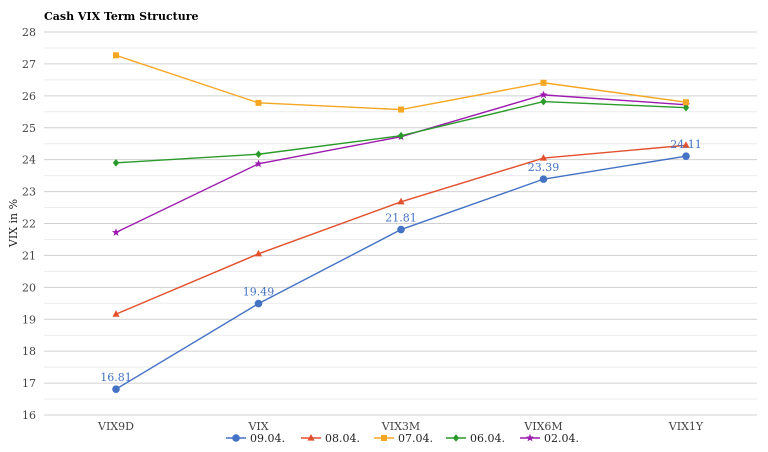  I want to click on data-label: 24.11, so click(686, 144).